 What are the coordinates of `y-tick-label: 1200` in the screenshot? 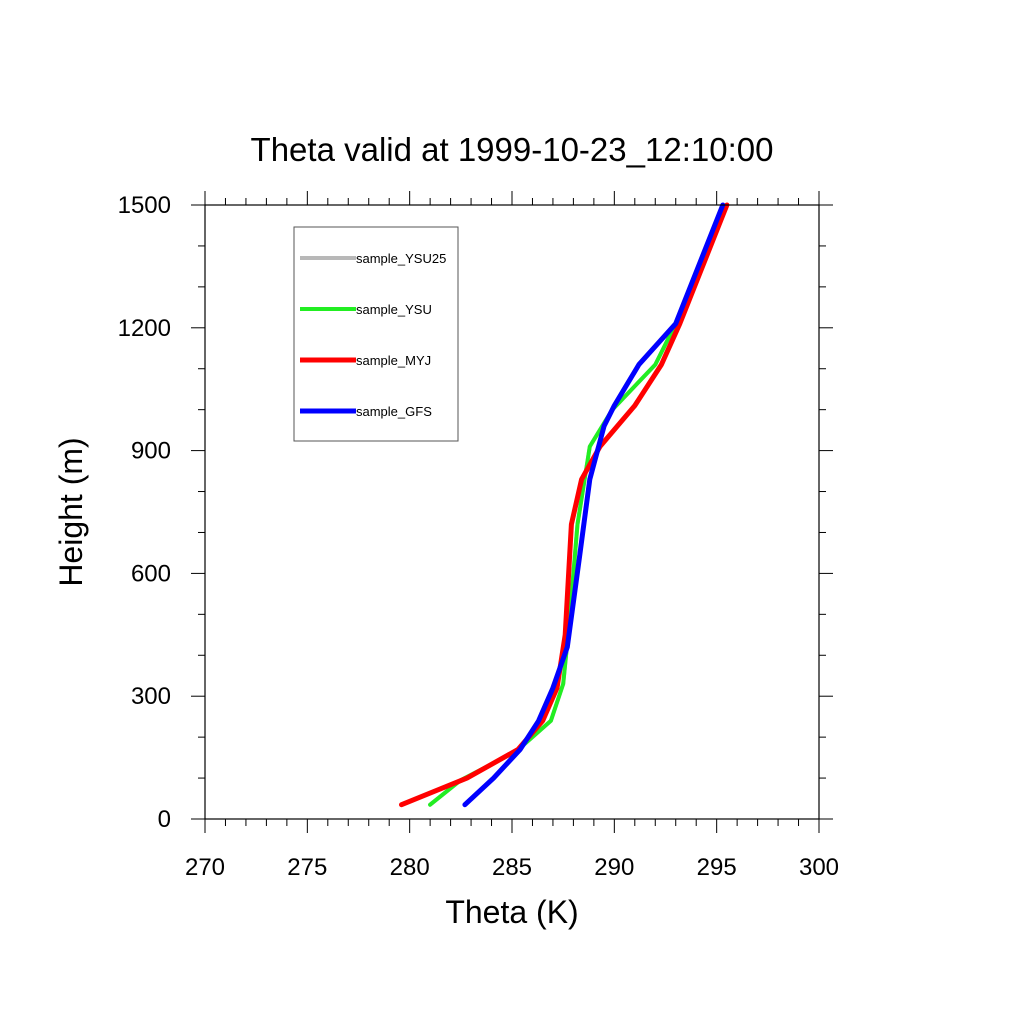 It's located at (144, 328).